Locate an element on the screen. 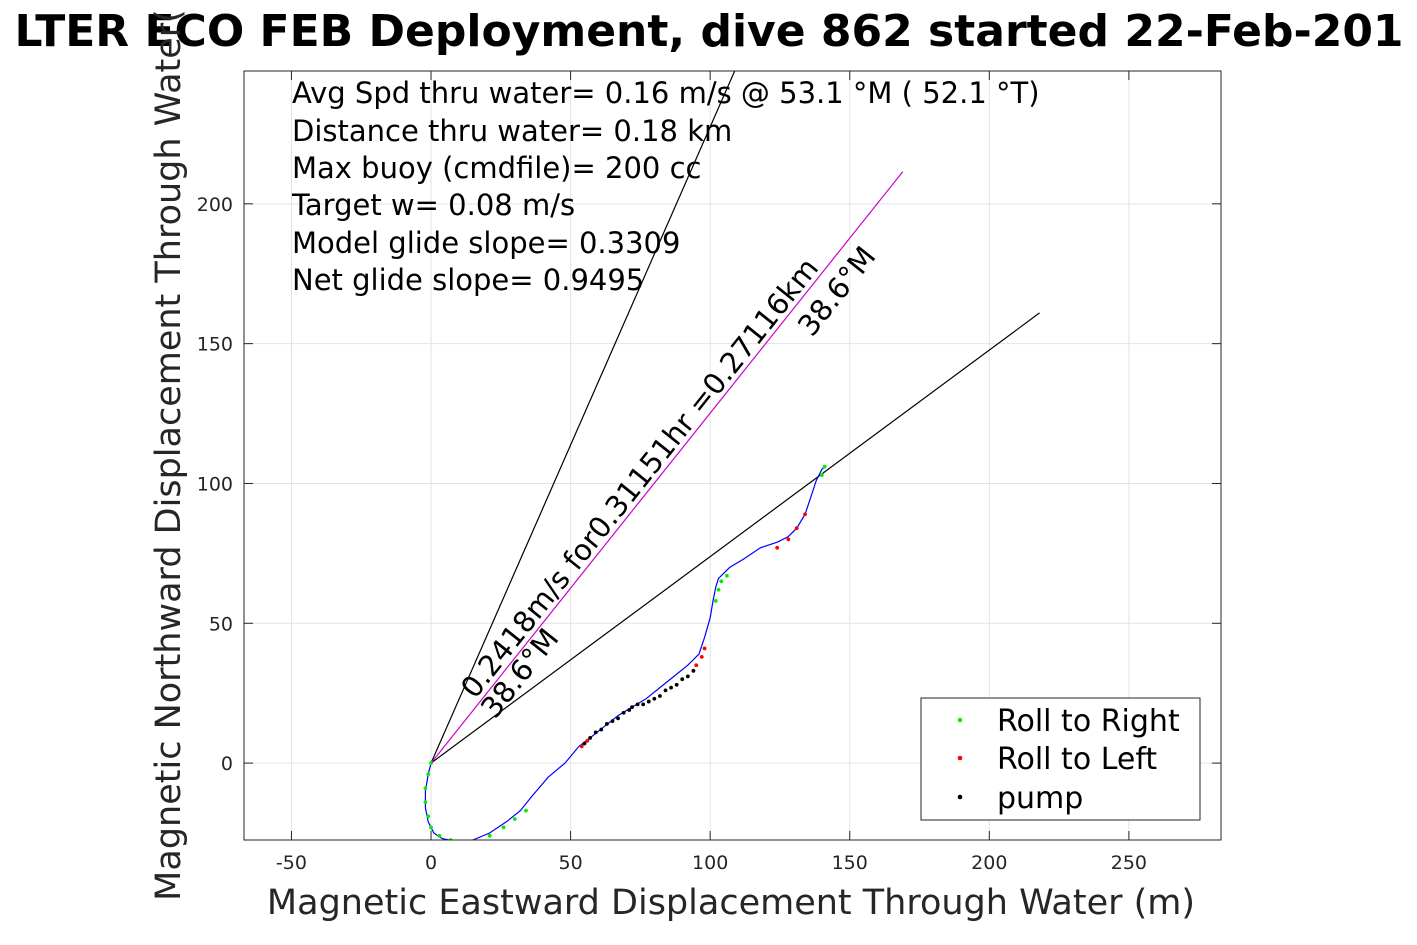 The image size is (1417, 945). x-tick-label: -50 is located at coordinates (291, 863).